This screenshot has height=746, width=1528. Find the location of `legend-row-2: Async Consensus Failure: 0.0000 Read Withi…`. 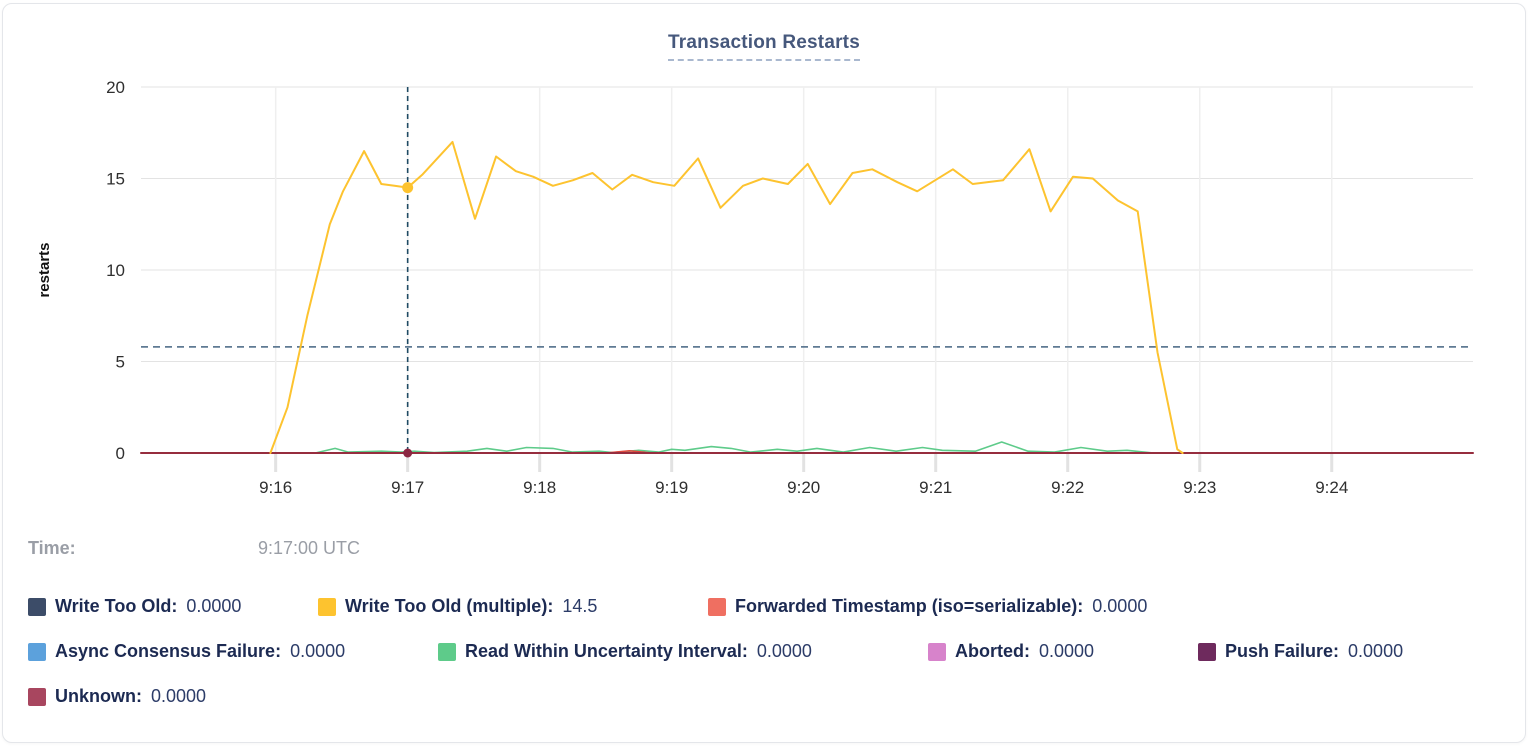

legend-row-2: Async Consensus Failure: 0.0000 Read Withi… is located at coordinates (764, 651).